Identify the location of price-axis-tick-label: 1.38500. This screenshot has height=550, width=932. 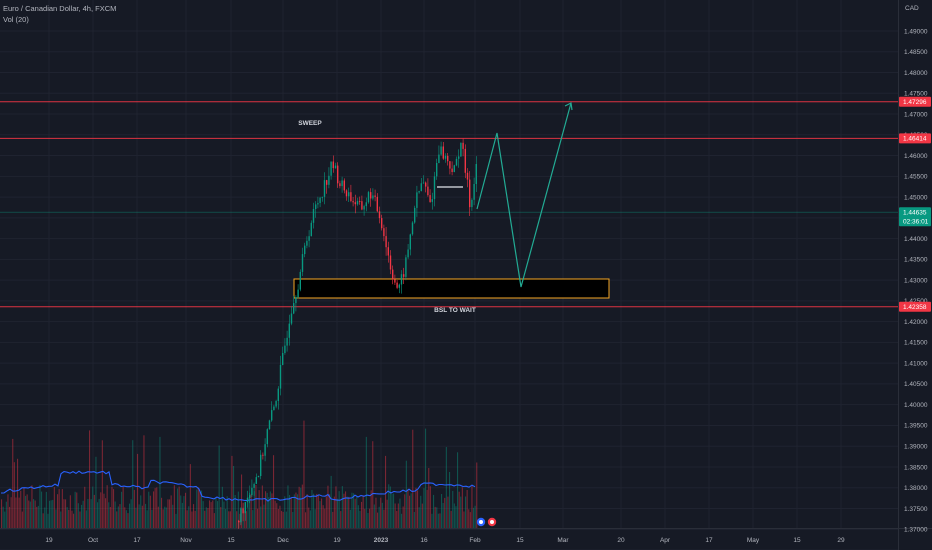
(916, 467).